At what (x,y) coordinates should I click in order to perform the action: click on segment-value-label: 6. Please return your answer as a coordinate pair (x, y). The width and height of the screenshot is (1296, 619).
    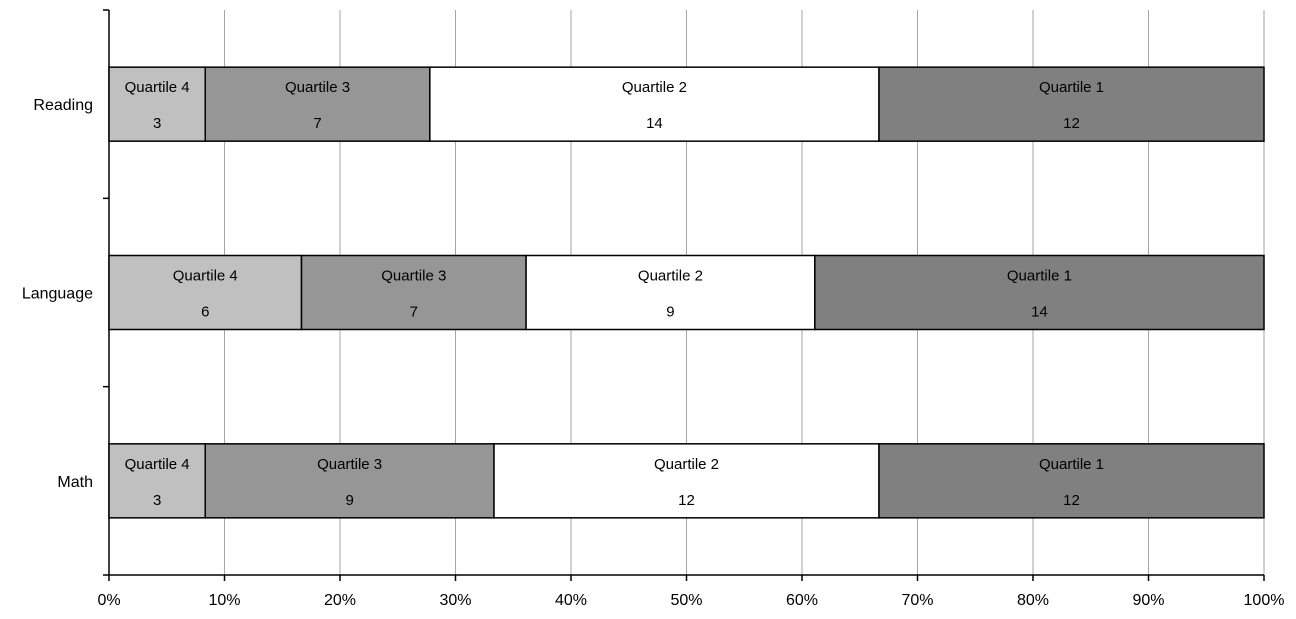
    Looking at the image, I should click on (205, 312).